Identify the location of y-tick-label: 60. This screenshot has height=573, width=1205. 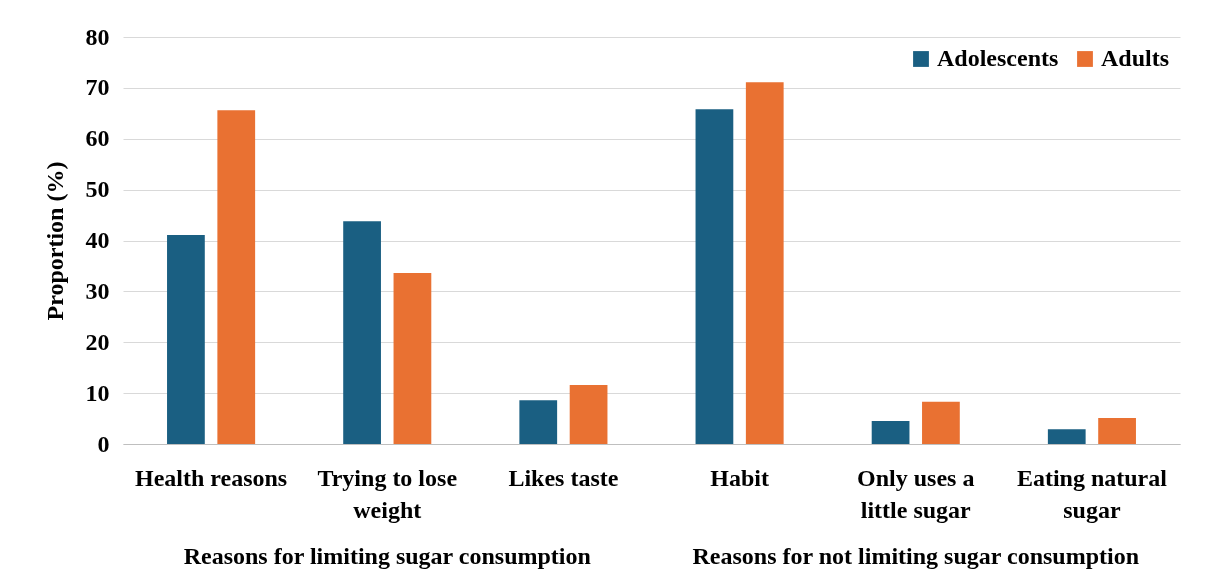
(97, 138).